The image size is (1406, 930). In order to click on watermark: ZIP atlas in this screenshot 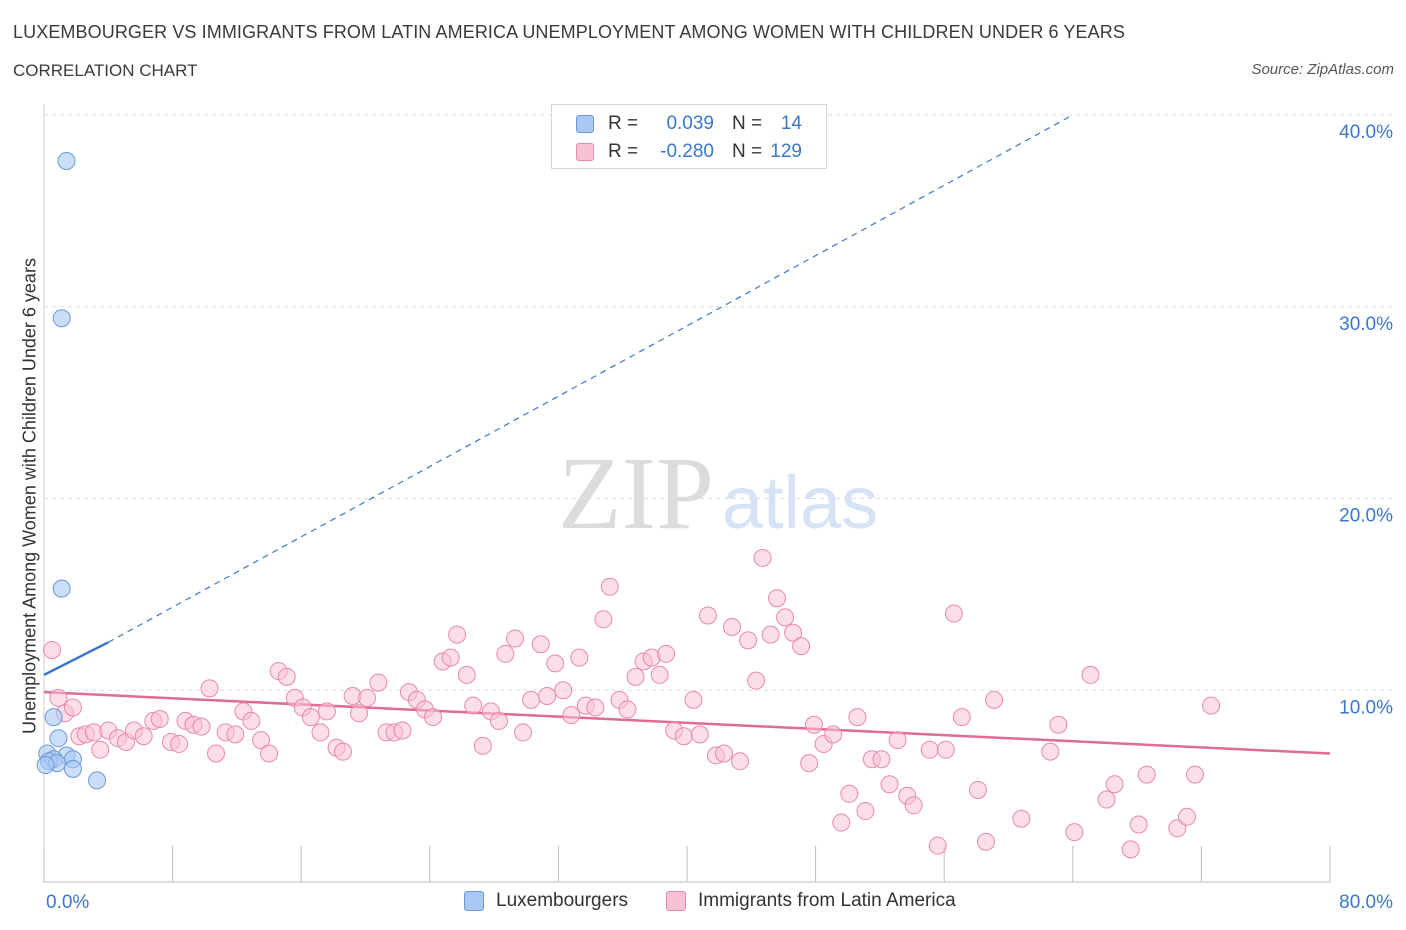, I will do `click(718, 493)`.